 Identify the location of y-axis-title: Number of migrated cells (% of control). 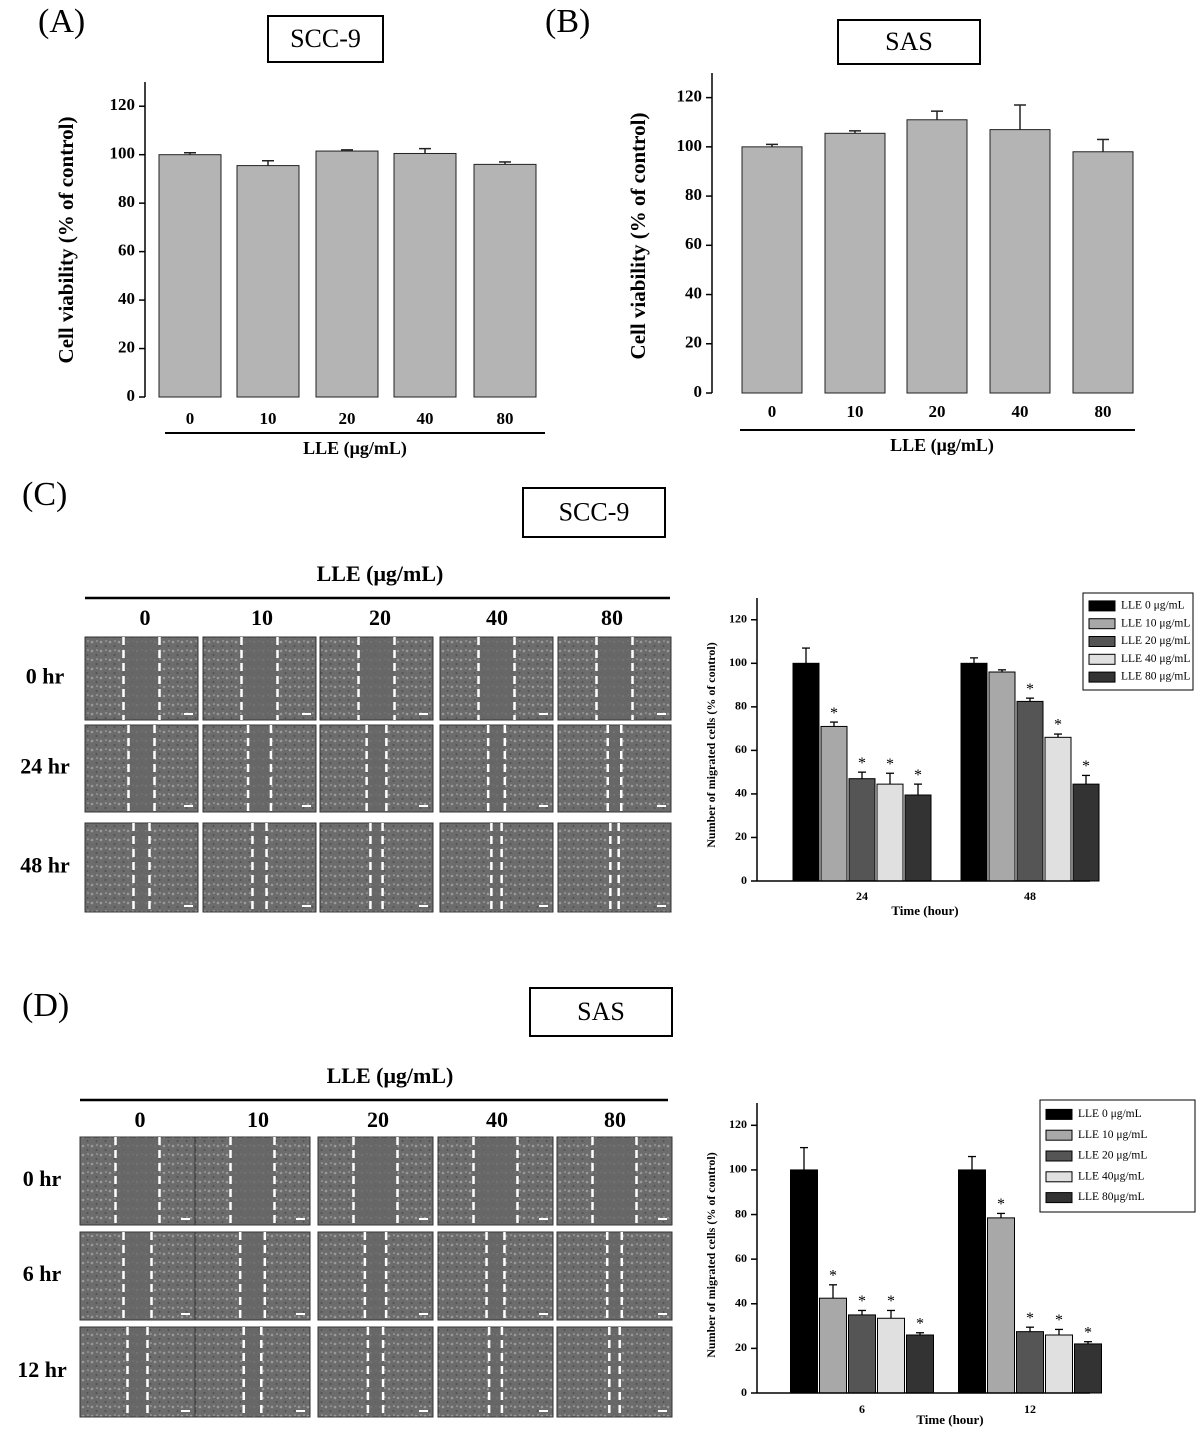
(711, 1255).